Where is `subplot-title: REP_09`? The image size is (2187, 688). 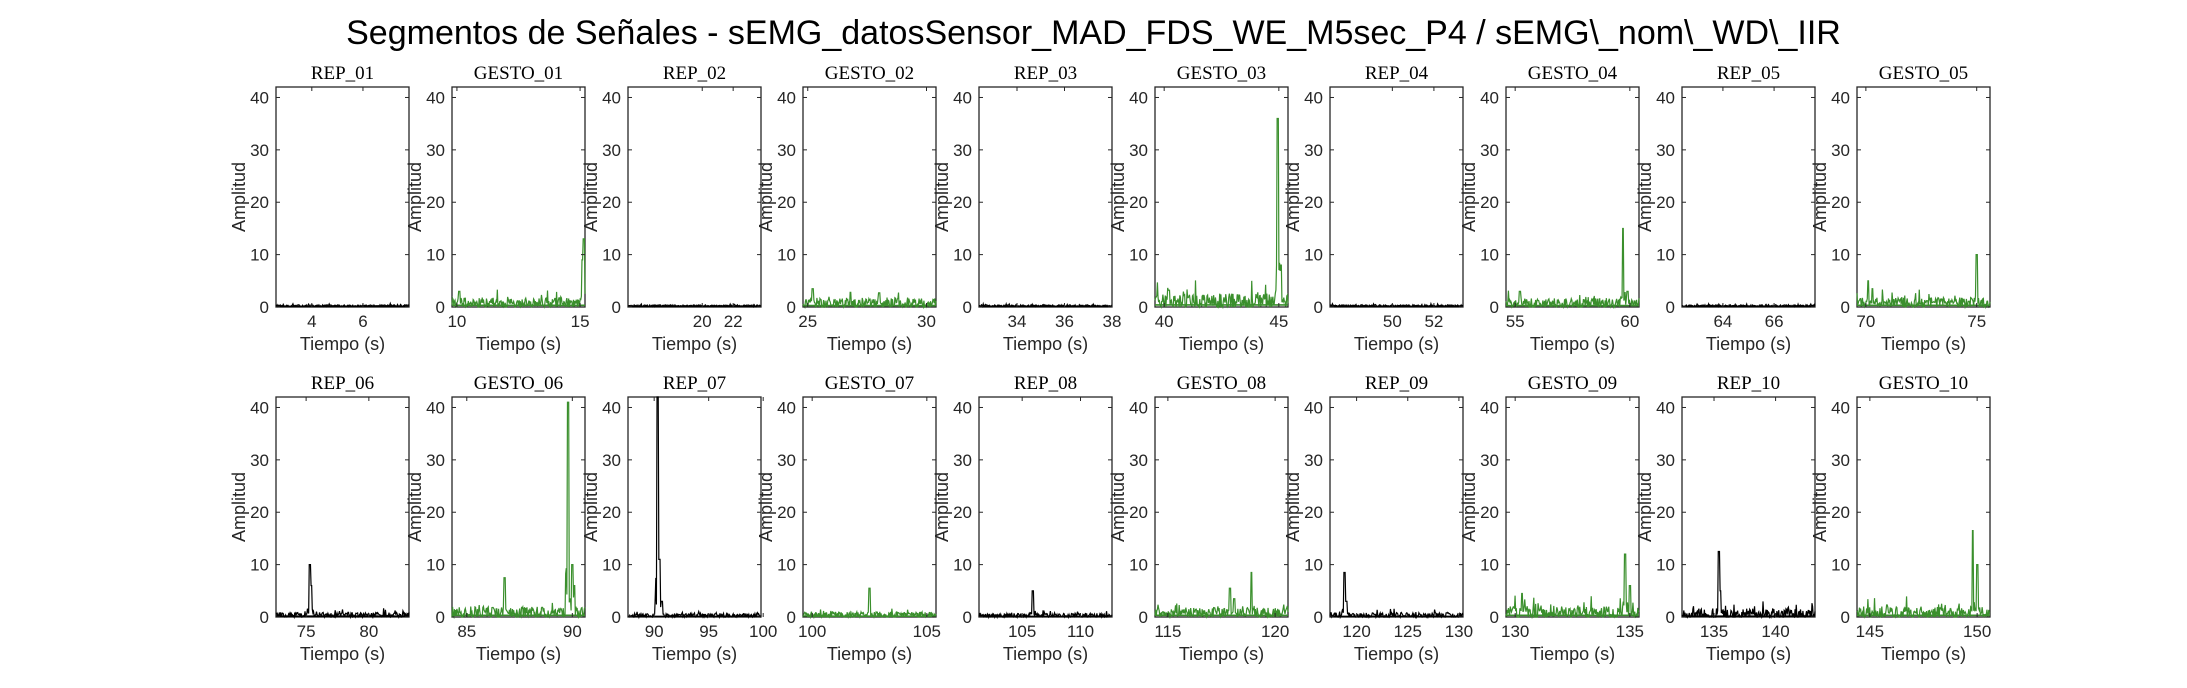
subplot-title: REP_09 is located at coordinates (1396, 383).